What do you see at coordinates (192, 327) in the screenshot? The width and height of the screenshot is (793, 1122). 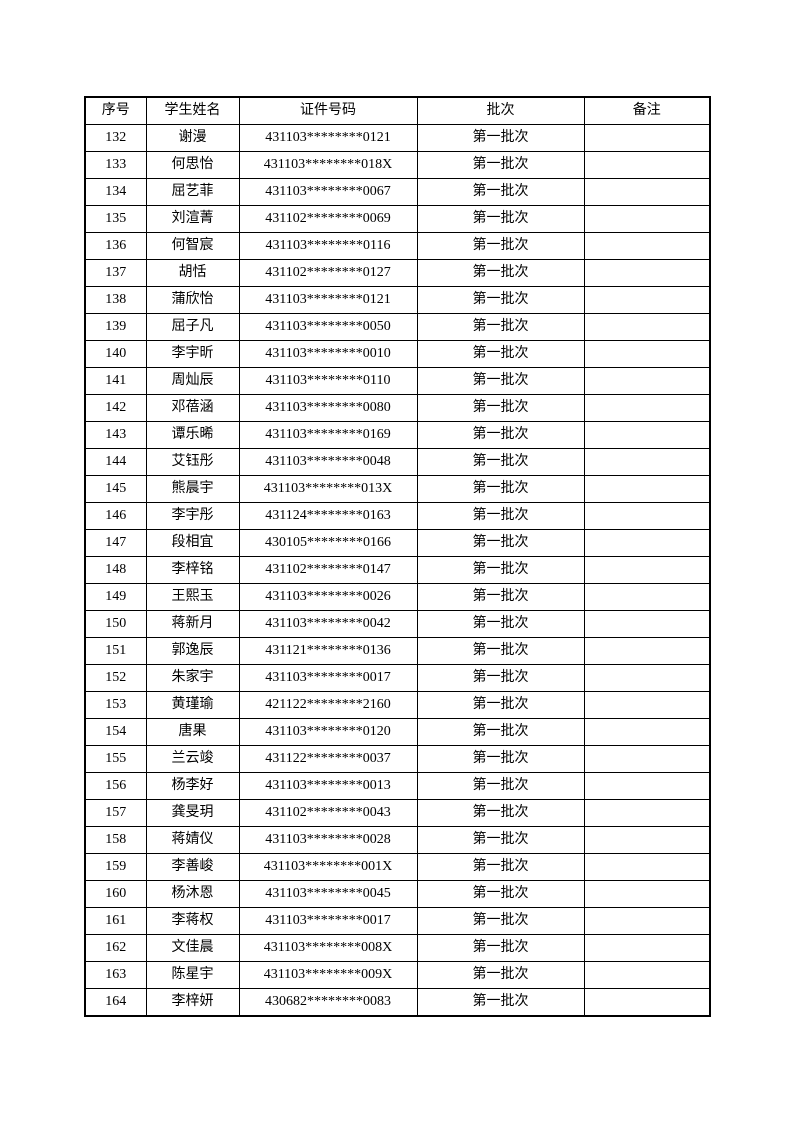 I see `cell-name: 屈子凡` at bounding box center [192, 327].